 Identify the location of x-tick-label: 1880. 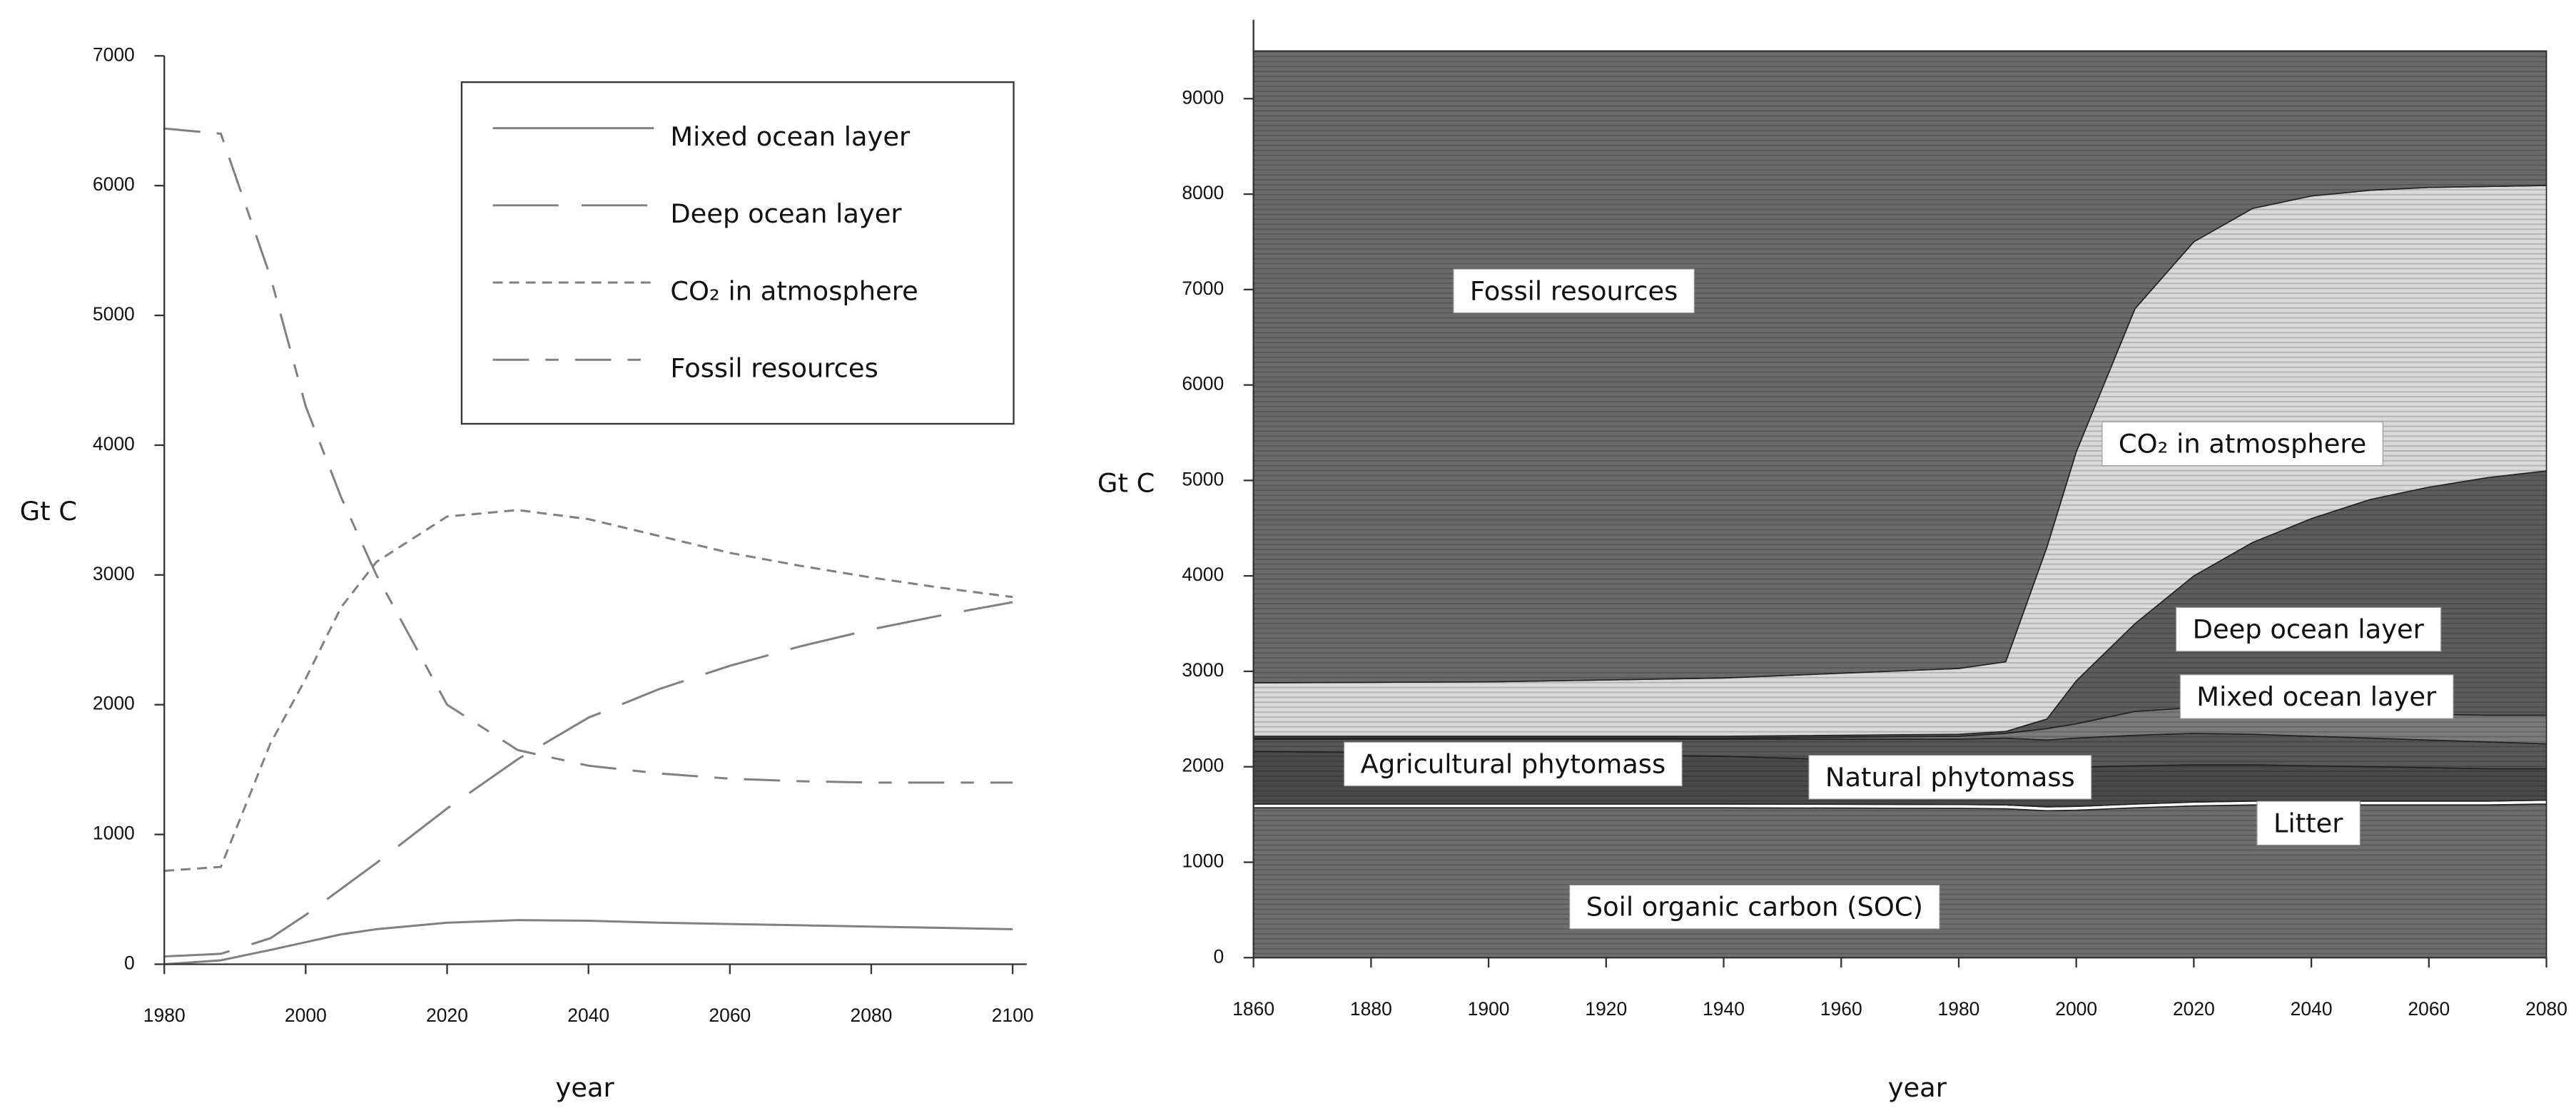
(1371, 1009).